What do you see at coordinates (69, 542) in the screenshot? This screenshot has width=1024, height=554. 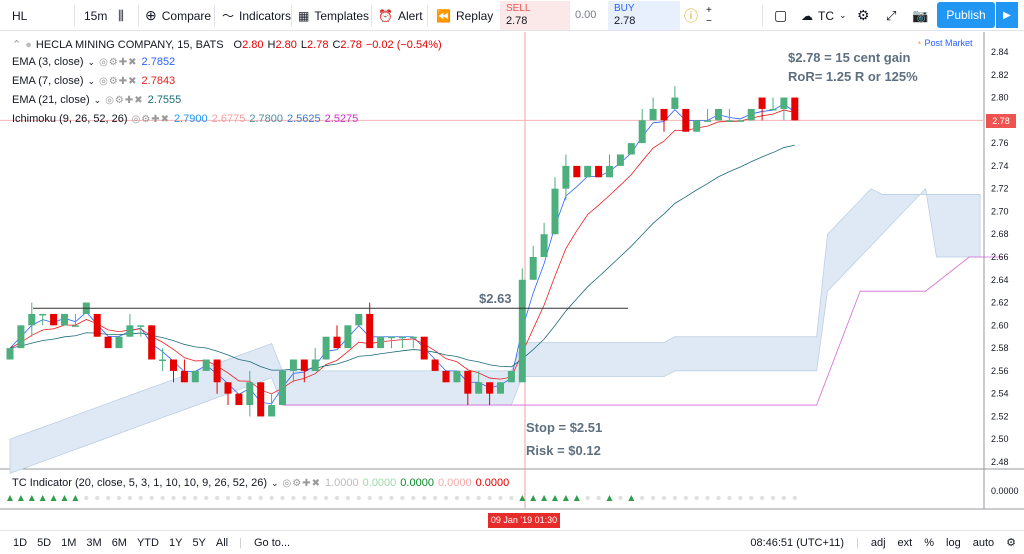 I see `range-button-1m: 1M` at bounding box center [69, 542].